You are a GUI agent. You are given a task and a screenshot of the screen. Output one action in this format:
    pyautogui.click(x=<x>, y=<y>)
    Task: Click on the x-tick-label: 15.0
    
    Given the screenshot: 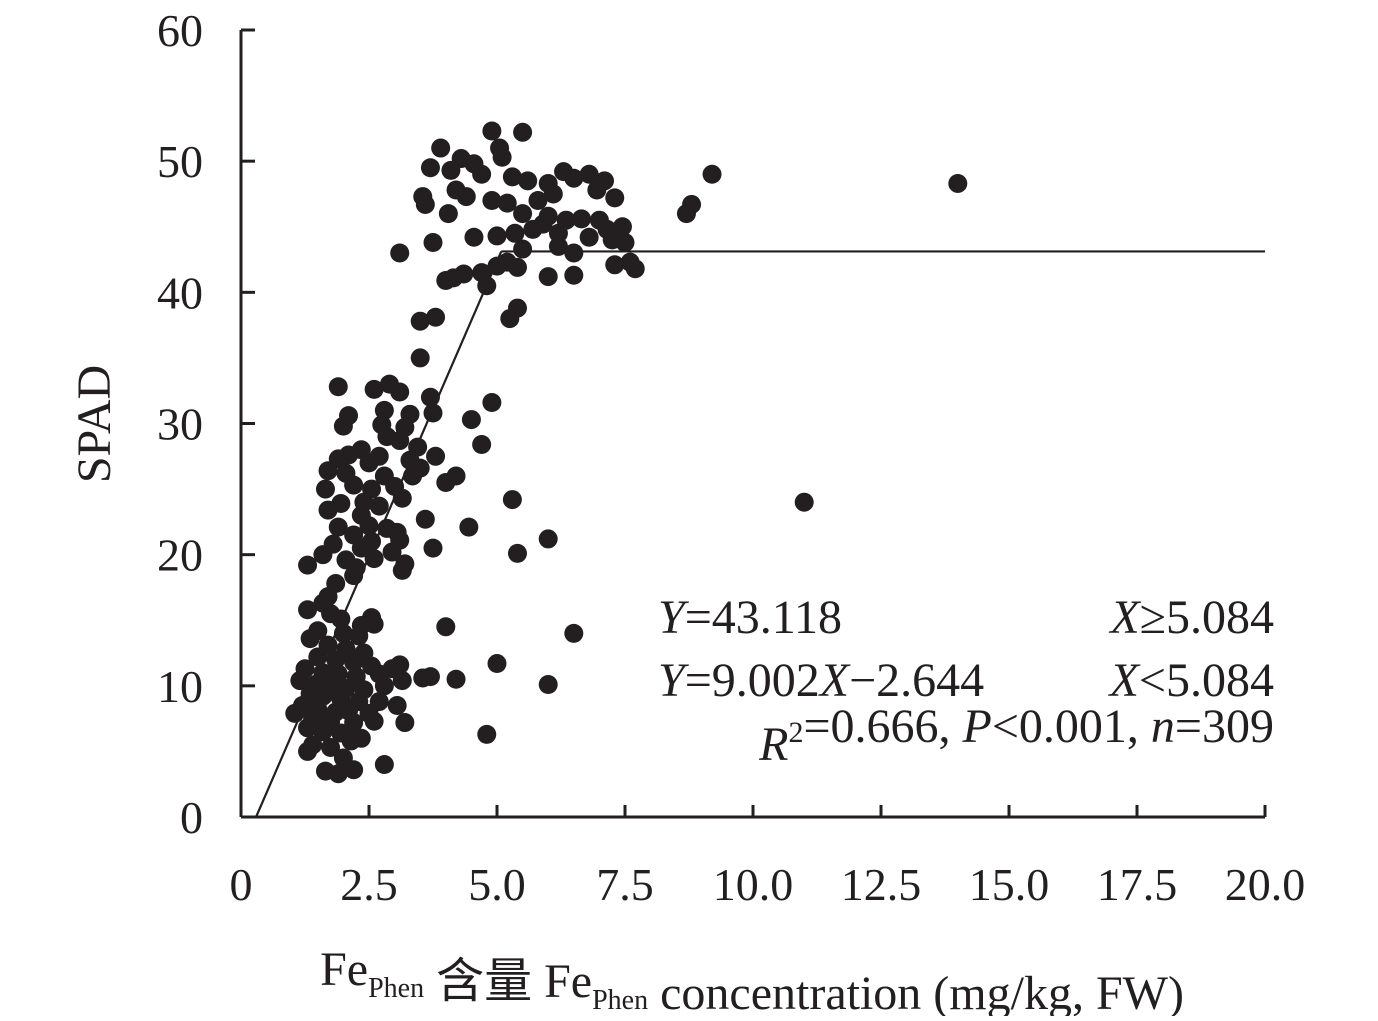 What is the action you would take?
    pyautogui.click(x=1009, y=884)
    